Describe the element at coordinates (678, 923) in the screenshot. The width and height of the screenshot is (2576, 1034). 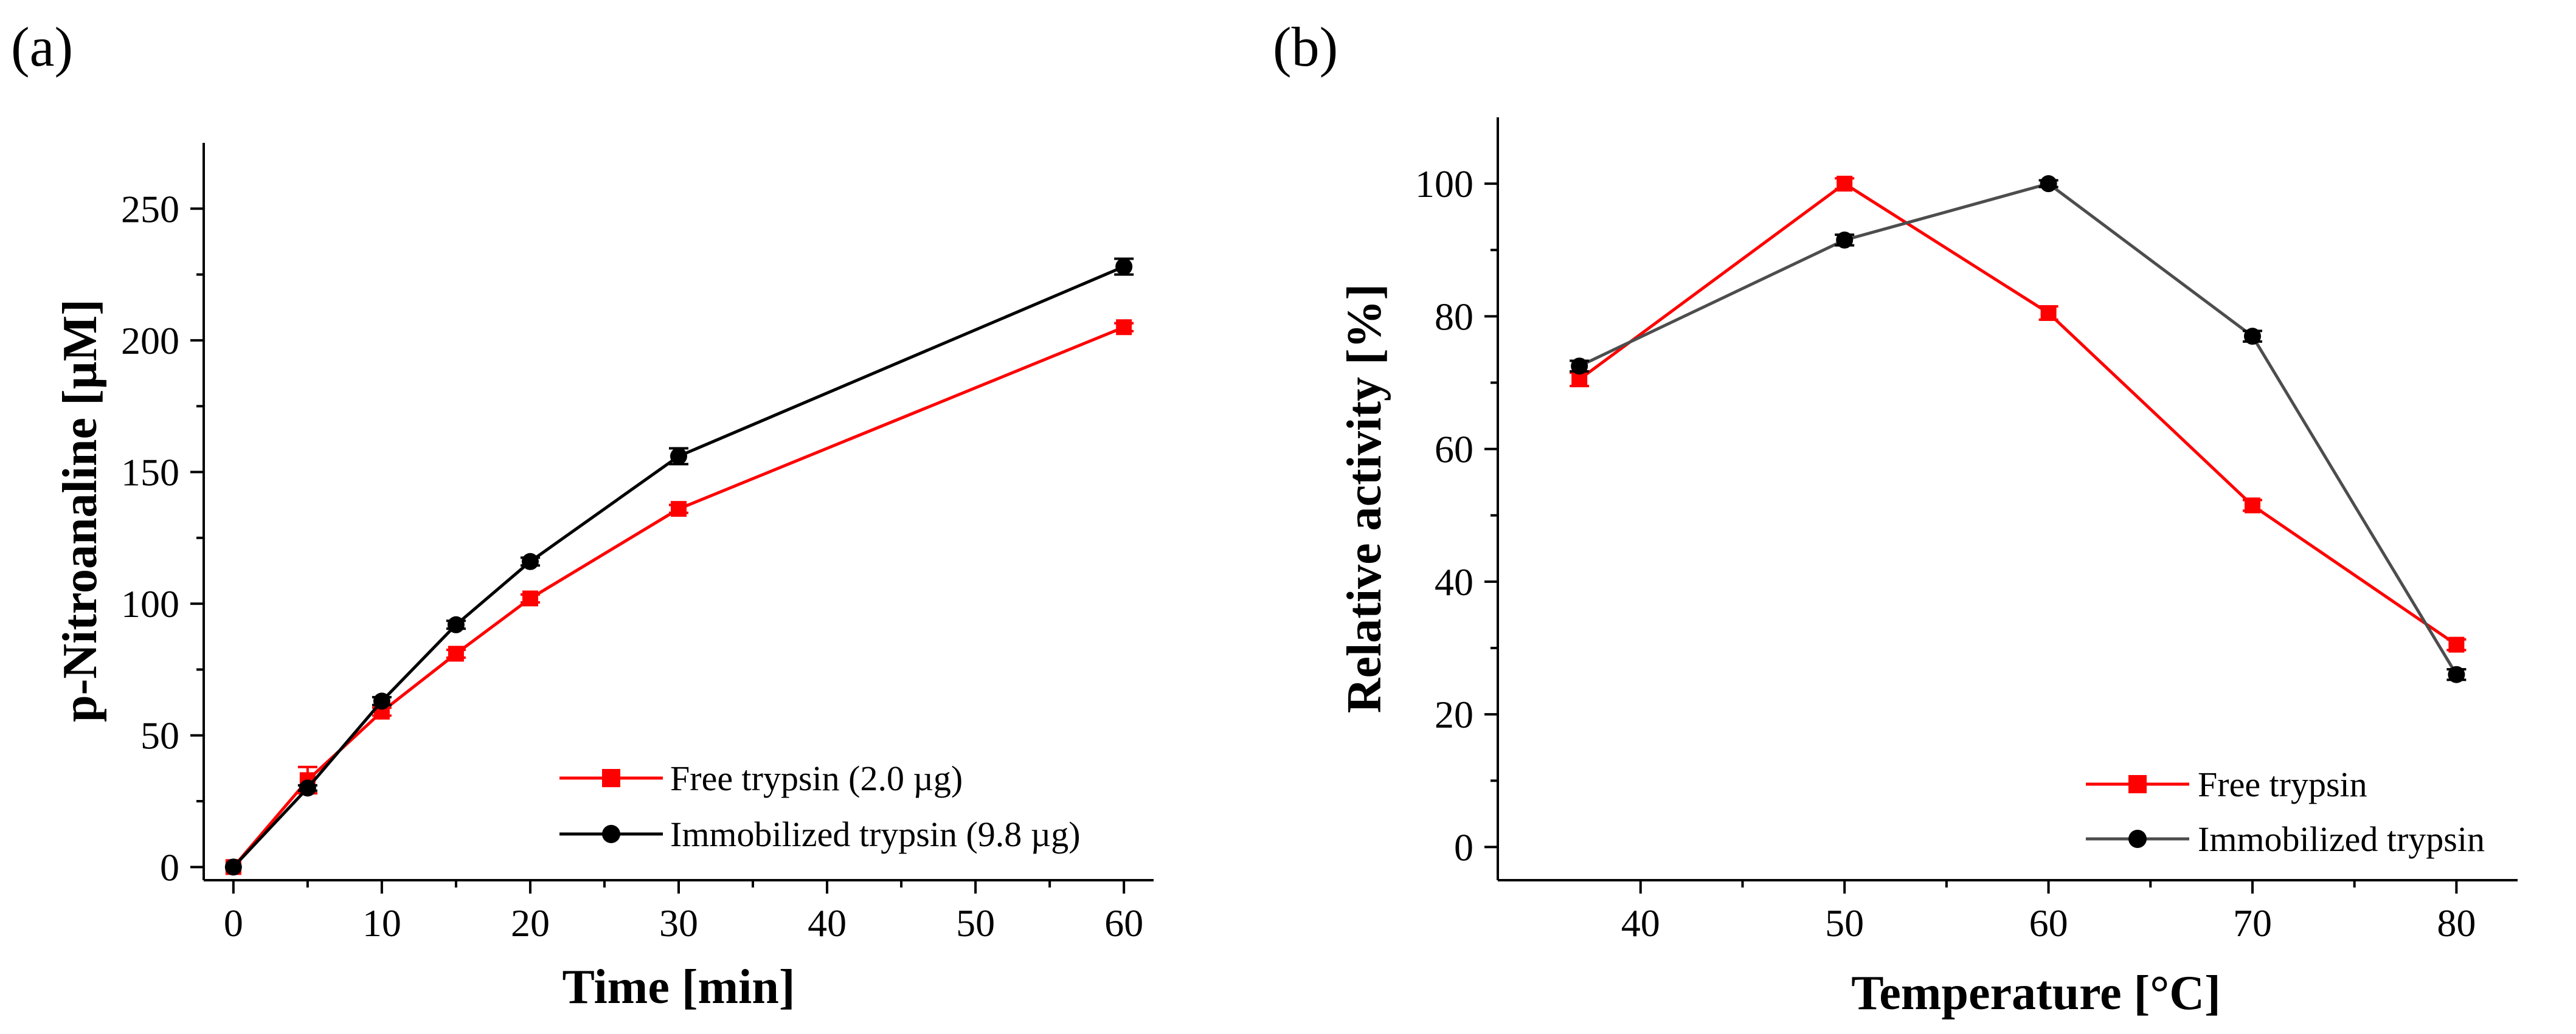
I see `x-tick-label: 30` at that location.